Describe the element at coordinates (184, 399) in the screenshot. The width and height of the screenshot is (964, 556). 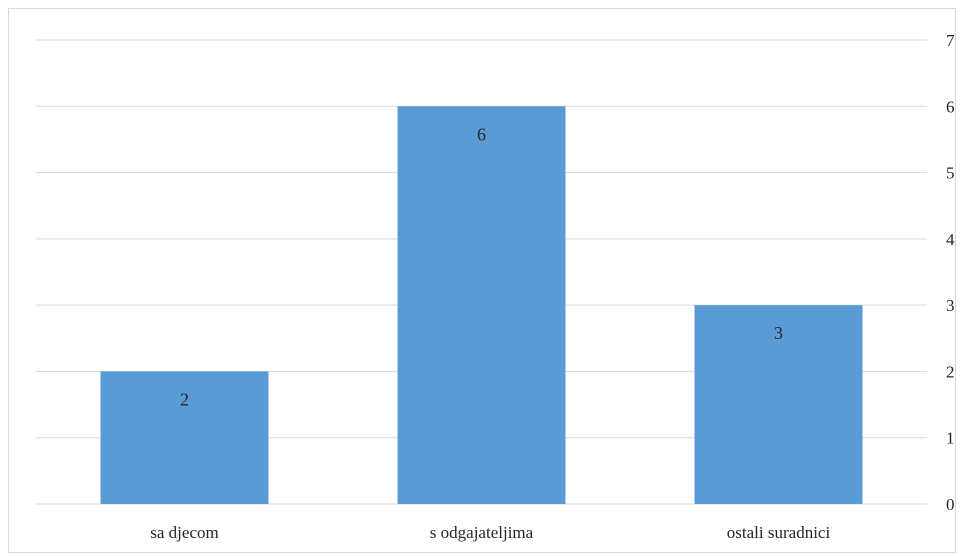
I see `data-label: 2` at that location.